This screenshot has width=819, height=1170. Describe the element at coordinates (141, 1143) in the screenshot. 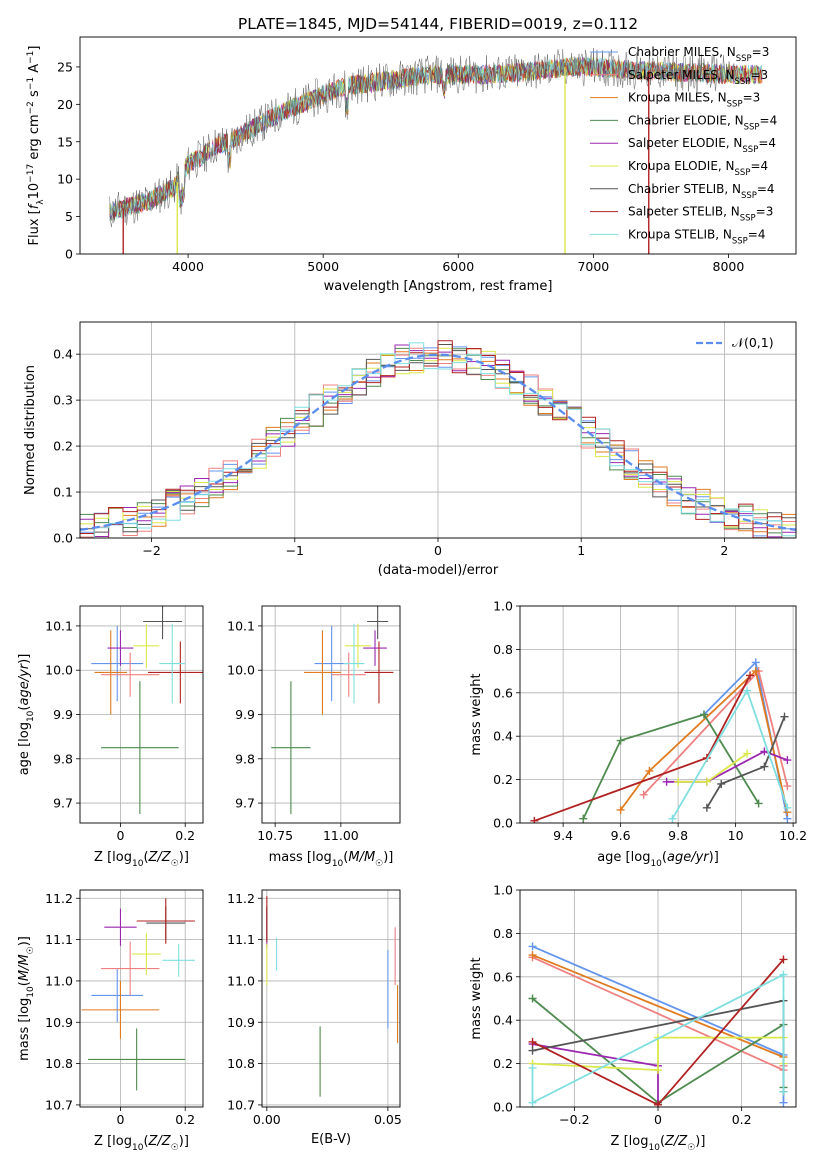

I see `mass-vs-Z-x-label: Z [log10(Z/Z☉)]` at that location.